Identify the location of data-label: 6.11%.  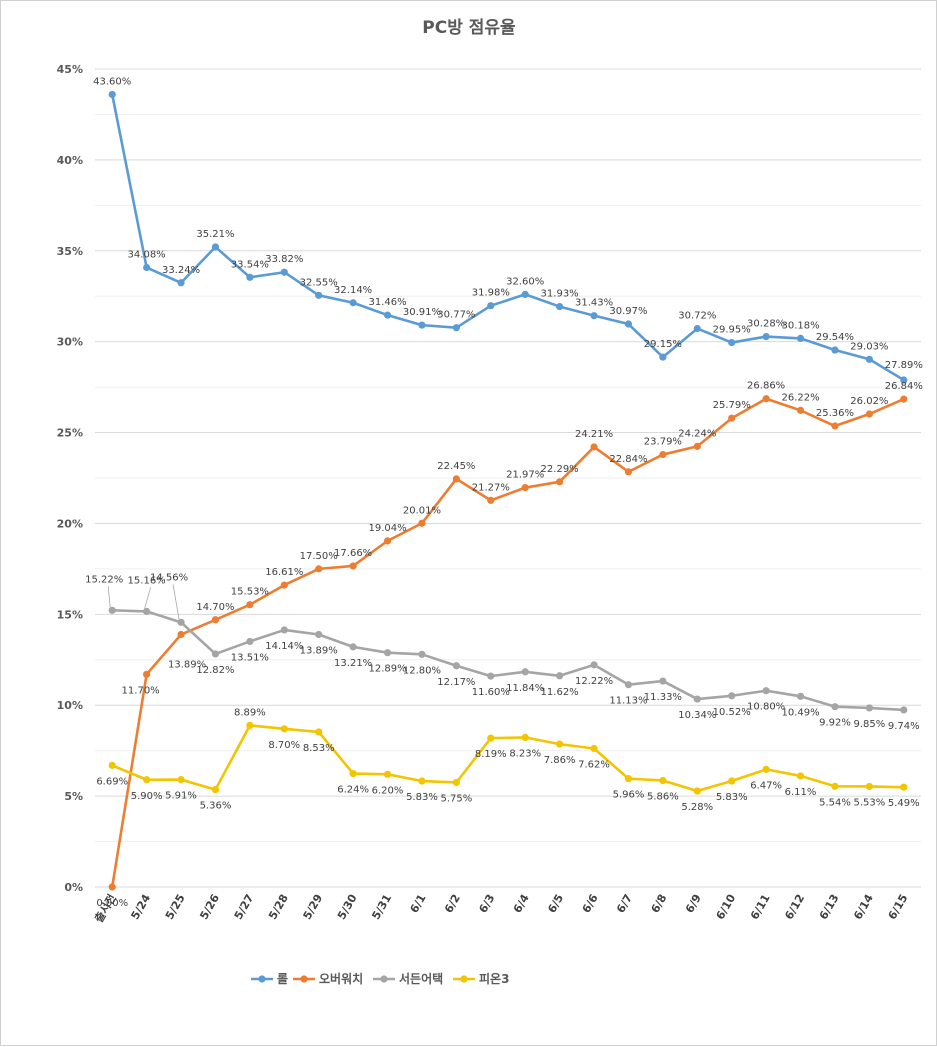
(801, 792).